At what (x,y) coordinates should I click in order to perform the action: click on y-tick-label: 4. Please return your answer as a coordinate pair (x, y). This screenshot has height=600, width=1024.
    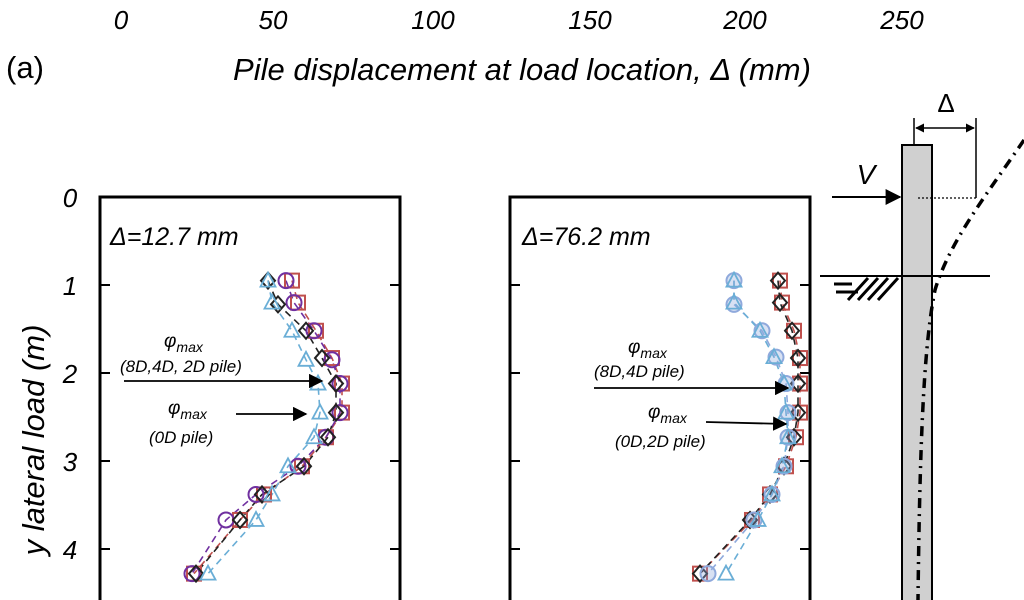
    Looking at the image, I should click on (70, 550).